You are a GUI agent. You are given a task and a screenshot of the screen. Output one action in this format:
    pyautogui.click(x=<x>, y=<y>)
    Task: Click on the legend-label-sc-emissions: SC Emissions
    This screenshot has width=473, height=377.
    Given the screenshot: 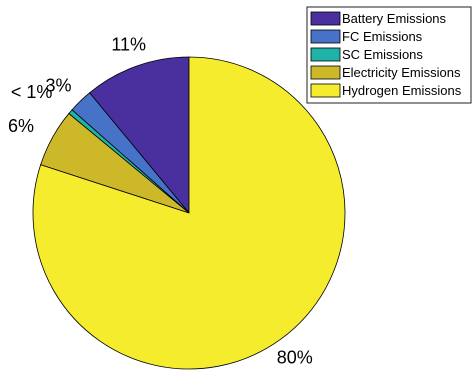 What is the action you would take?
    pyautogui.click(x=382, y=54)
    